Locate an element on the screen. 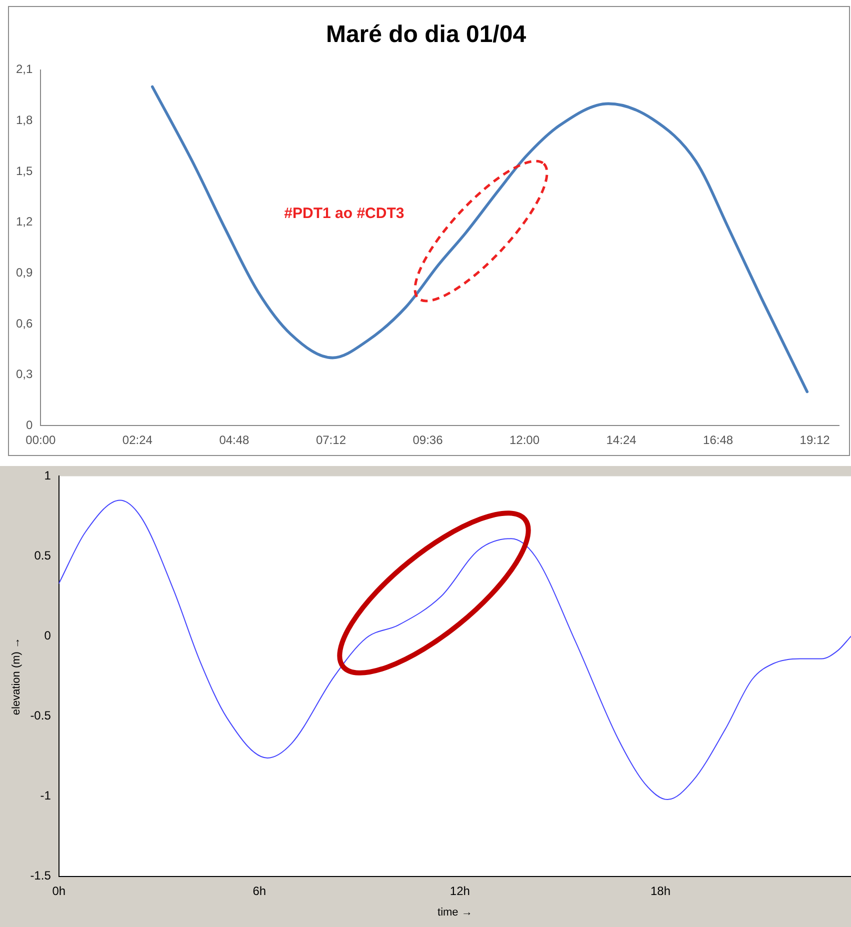 Image resolution: width=851 pixels, height=927 pixels. x-tick-label: 0h is located at coordinates (59, 891).